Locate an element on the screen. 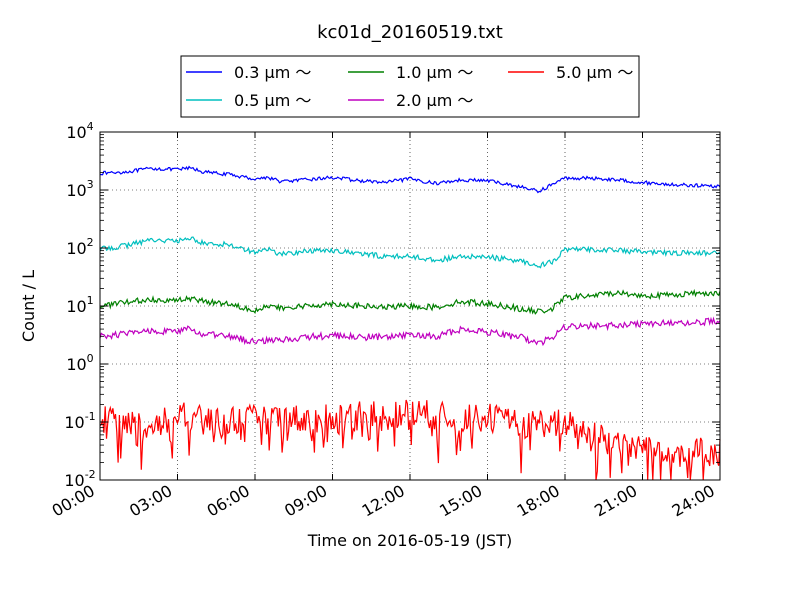  legend-label: 5.0 μm ～ is located at coordinates (594, 72).